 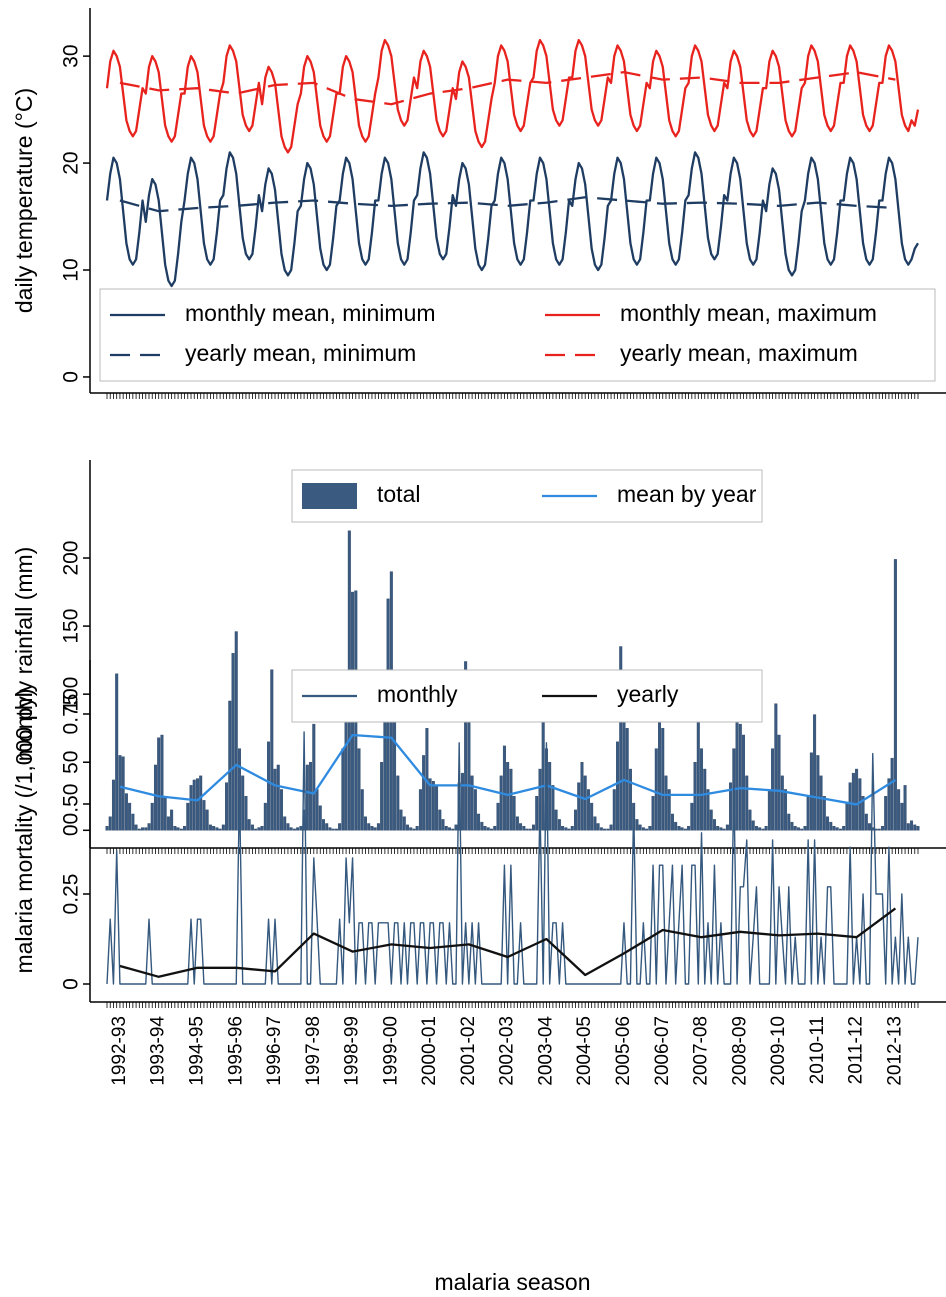 What do you see at coordinates (71, 714) in the screenshot?
I see `y-tick-label: 0.75` at bounding box center [71, 714].